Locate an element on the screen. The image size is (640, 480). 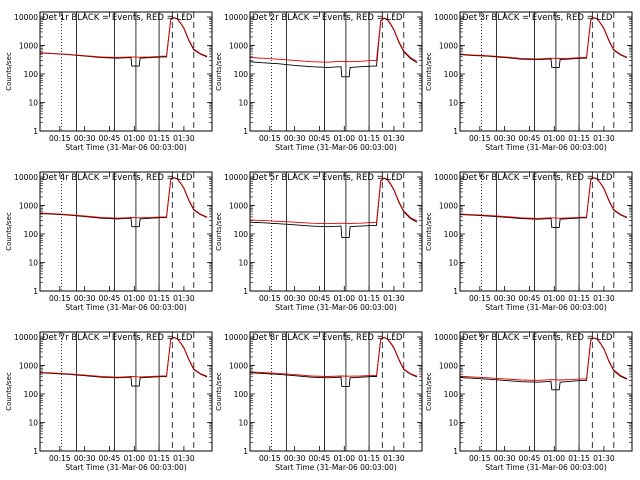
panel-title: Det 9r BLACK = Events, RED = LLD is located at coordinates (537, 338).